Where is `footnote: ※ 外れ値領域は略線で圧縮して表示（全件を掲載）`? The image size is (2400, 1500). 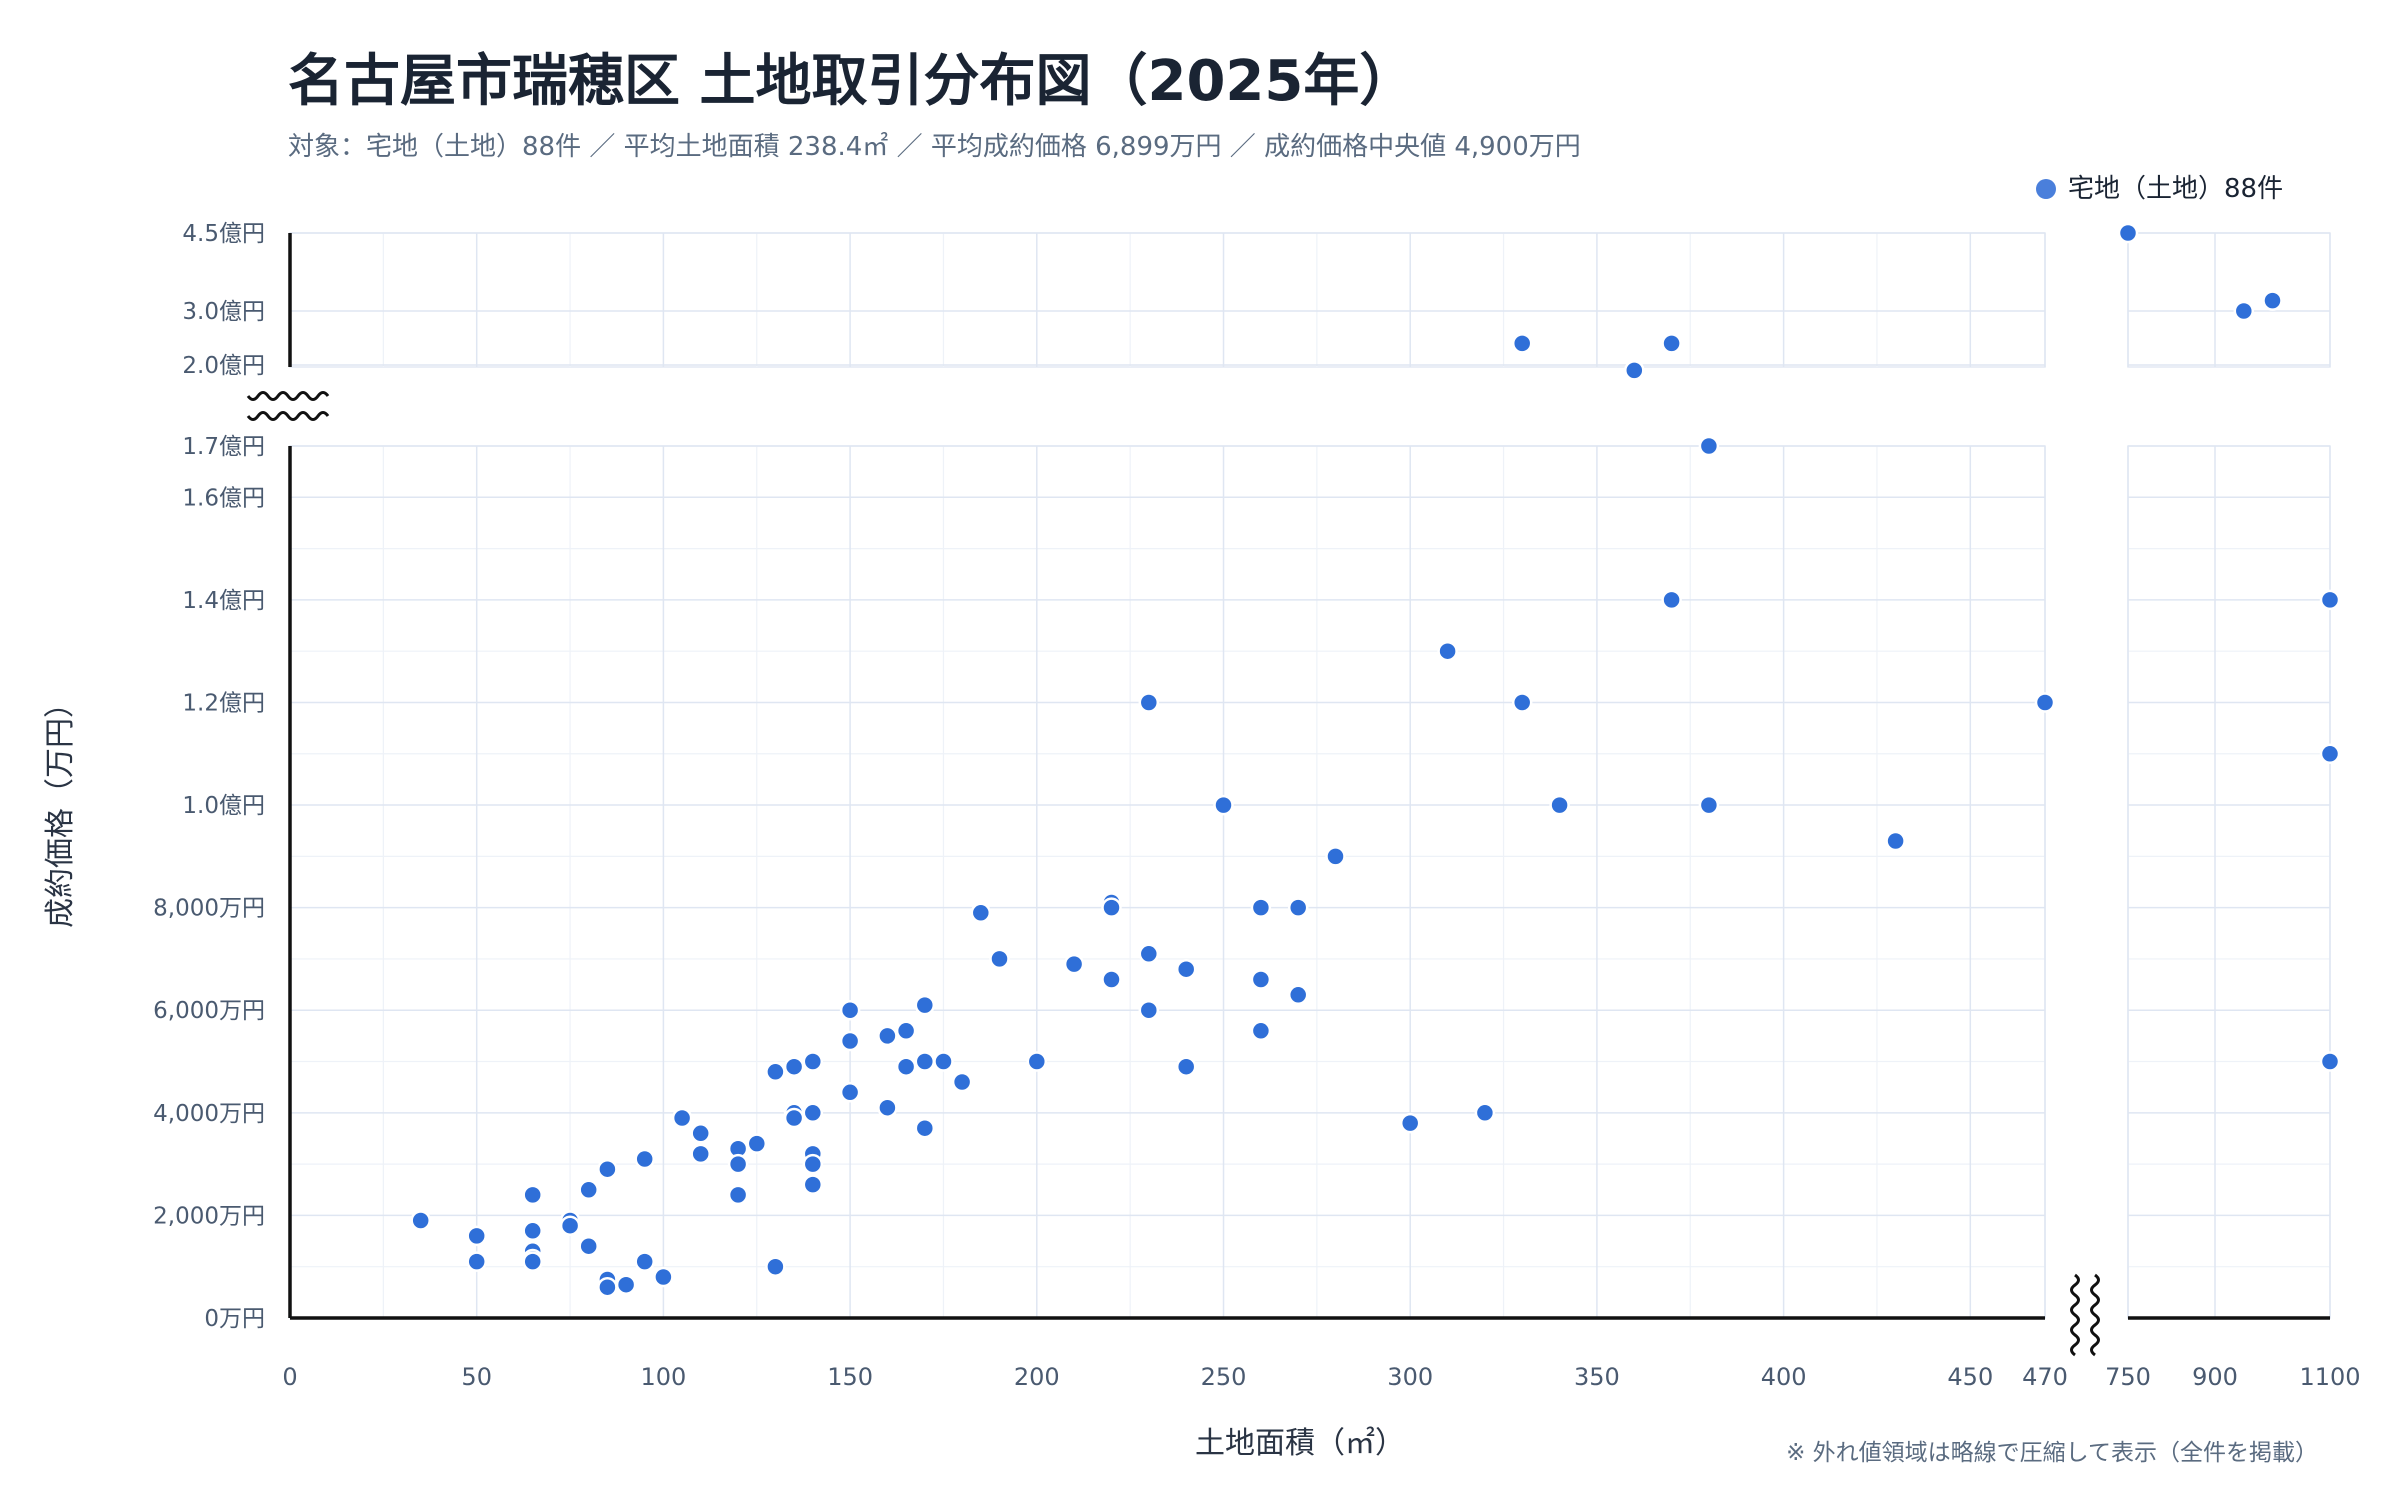 footnote: ※ 外れ値領域は略線で圧縮して表示（全件を掲載） is located at coordinates (2052, 1453).